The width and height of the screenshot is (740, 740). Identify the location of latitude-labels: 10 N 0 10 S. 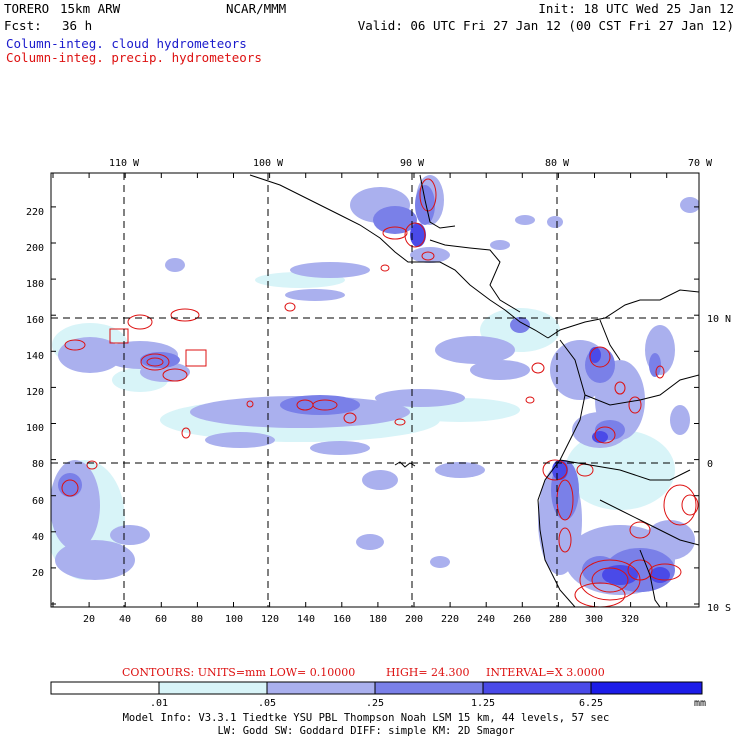
(719, 464).